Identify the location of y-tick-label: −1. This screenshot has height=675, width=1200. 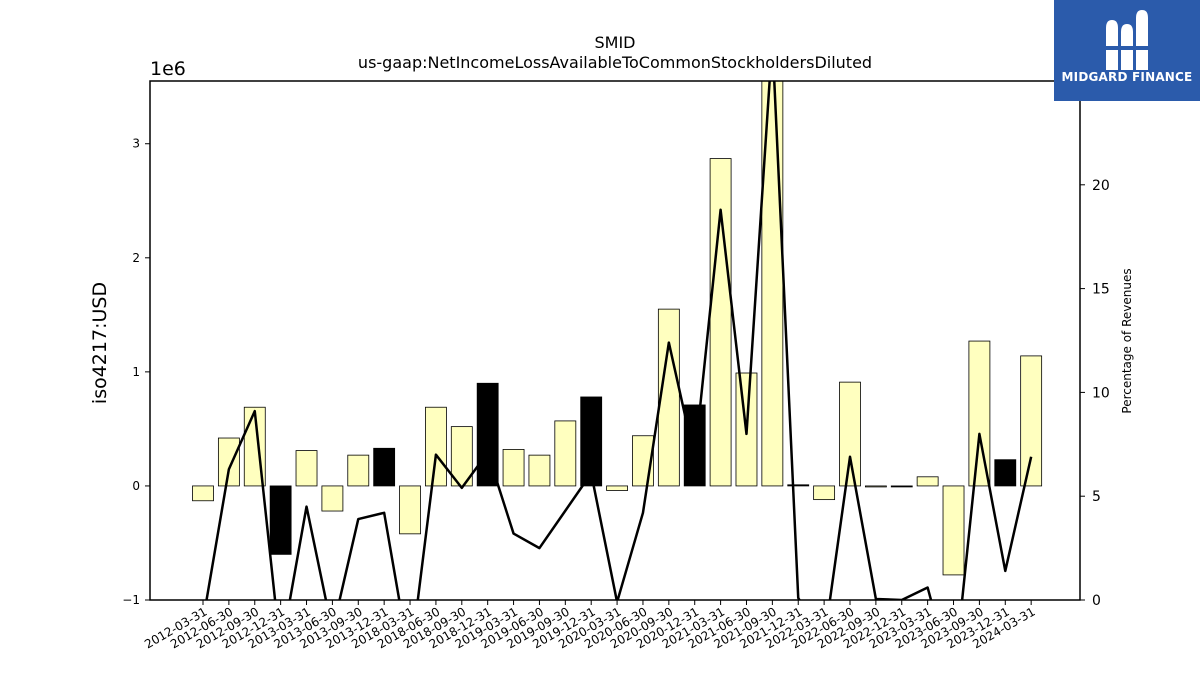
(131, 600).